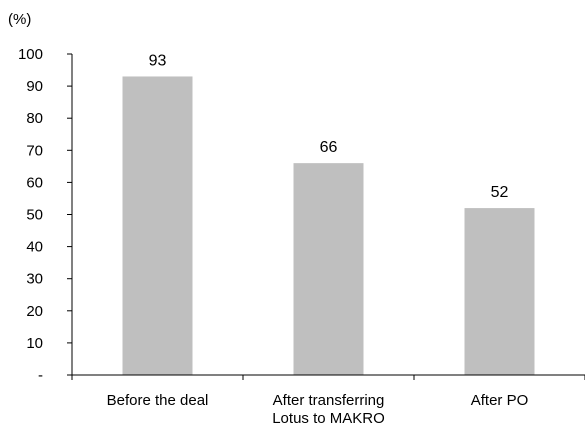 The image size is (585, 437). What do you see at coordinates (34, 343) in the screenshot?
I see `y-tick-label: 10` at bounding box center [34, 343].